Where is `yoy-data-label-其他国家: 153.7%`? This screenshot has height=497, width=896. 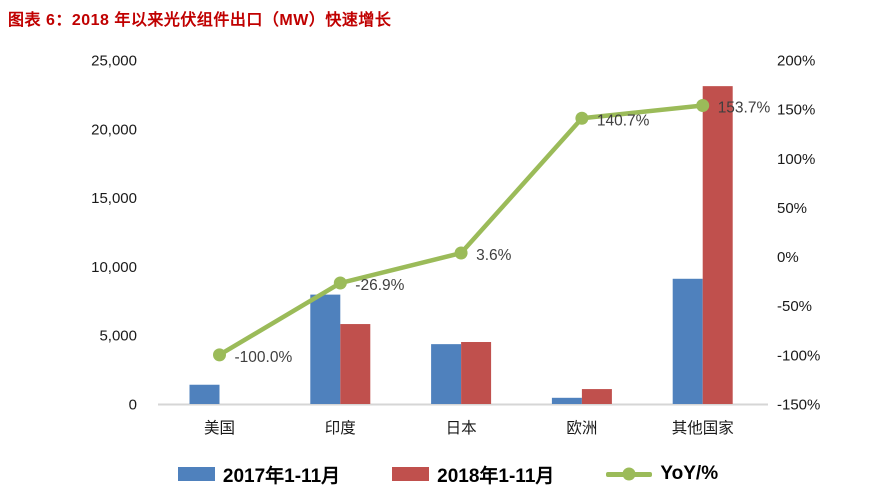
yoy-data-label-其他国家: 153.7% is located at coordinates (744, 108).